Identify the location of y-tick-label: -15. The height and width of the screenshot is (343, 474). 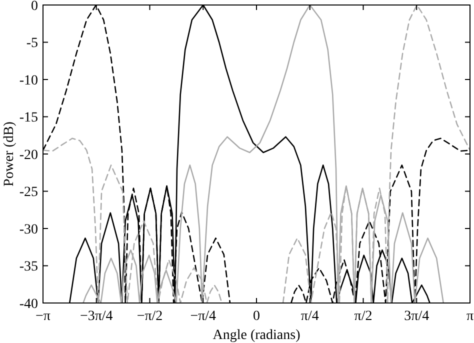
(28, 118).